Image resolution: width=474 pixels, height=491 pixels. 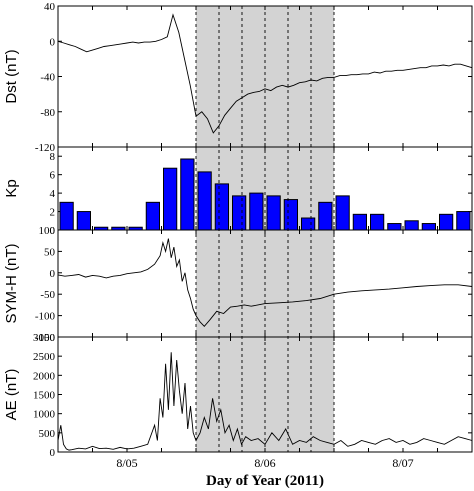 What do you see at coordinates (50, 252) in the screenshot?
I see `y-tick-label: 50` at bounding box center [50, 252].